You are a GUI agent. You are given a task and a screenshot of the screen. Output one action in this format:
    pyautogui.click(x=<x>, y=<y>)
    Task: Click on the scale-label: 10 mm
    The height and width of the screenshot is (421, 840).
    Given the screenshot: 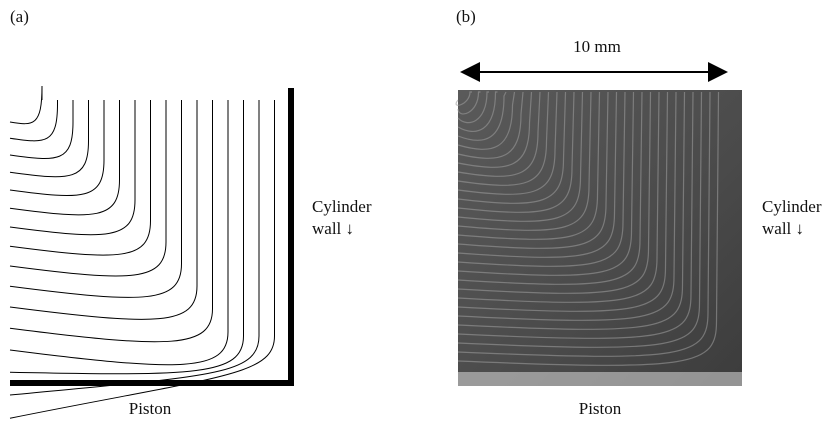 What is the action you would take?
    pyautogui.click(x=597, y=46)
    